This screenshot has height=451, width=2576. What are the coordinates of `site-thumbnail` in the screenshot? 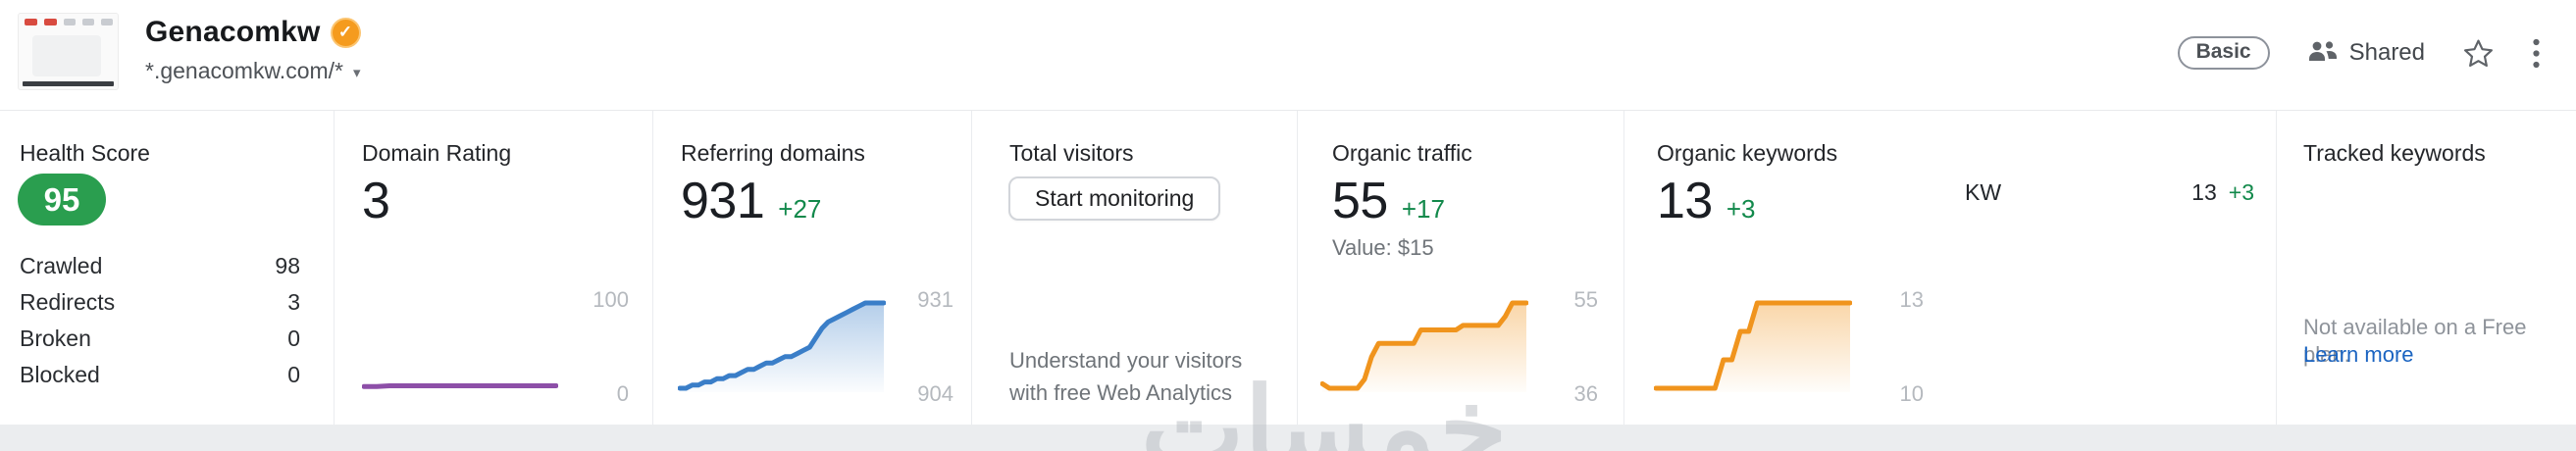 It's located at (68, 51).